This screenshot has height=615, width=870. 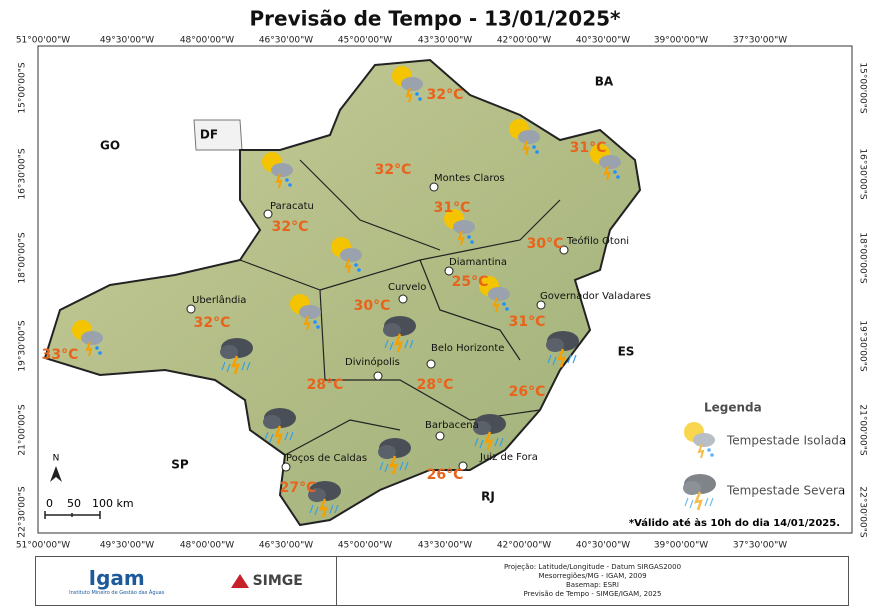 I want to click on state-label: ES, so click(x=626, y=352).